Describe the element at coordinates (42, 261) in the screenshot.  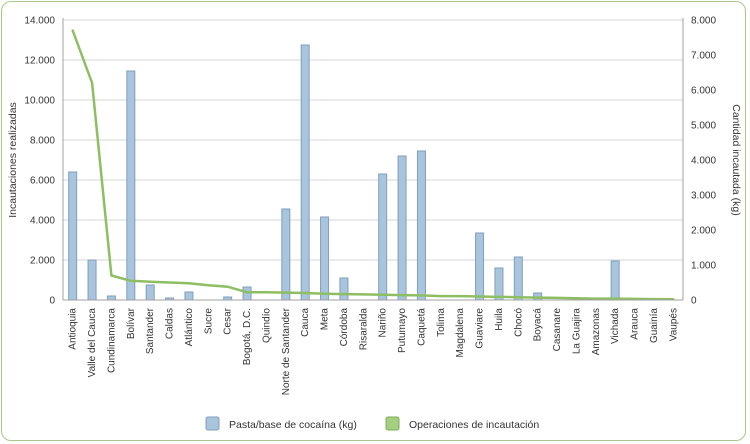
I see `left-tick-label: 2.000` at that location.